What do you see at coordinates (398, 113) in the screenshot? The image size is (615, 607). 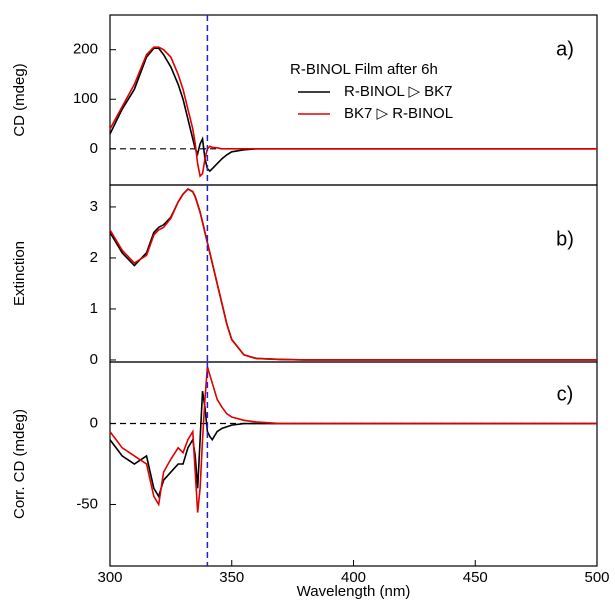 I see `legend-label: BK7 ▷ R-BINOL` at bounding box center [398, 113].